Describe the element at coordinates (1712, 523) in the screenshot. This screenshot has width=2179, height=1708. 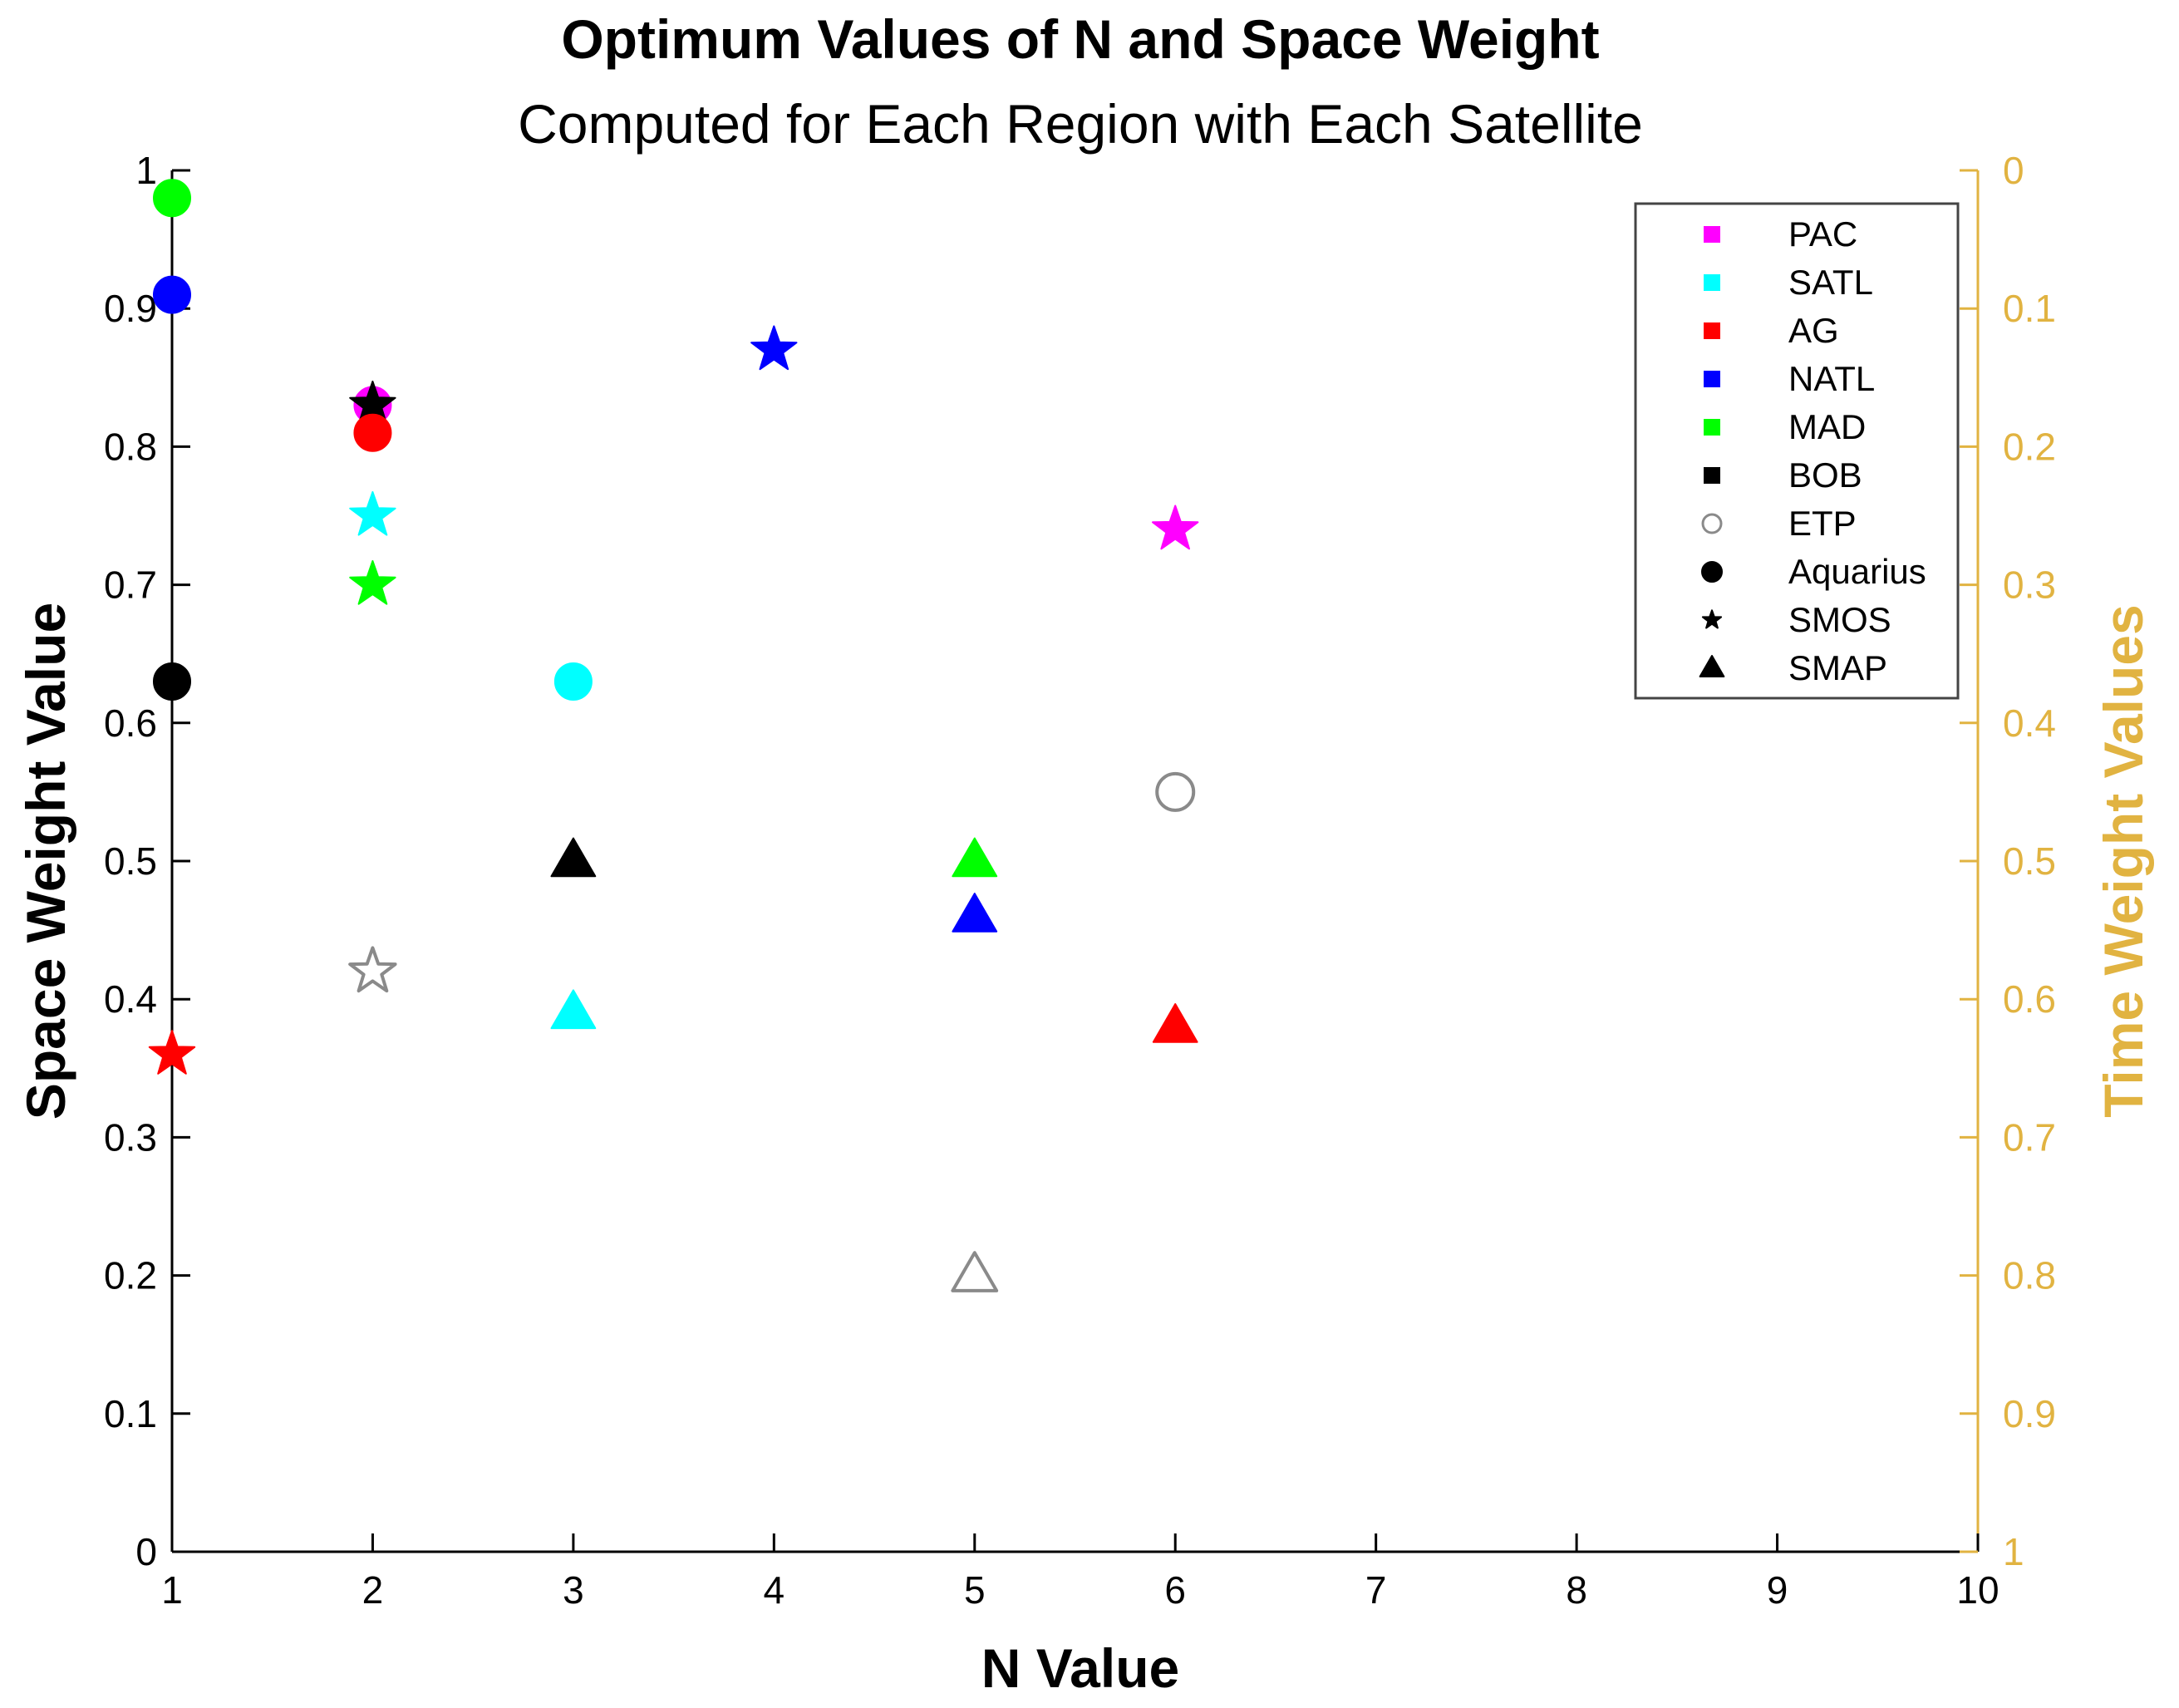
I see `legend-marker-etp` at that location.